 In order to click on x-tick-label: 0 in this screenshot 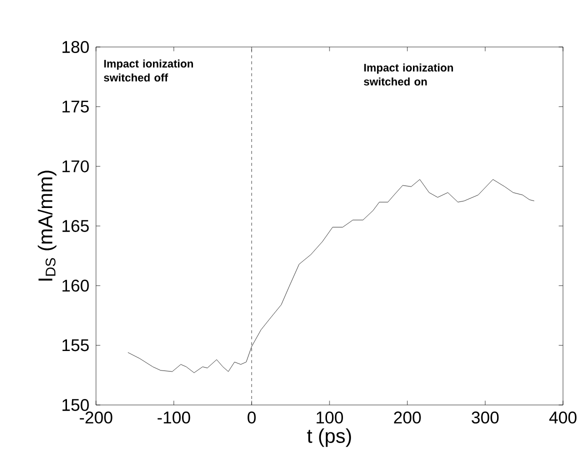, I will do `click(252, 418)`.